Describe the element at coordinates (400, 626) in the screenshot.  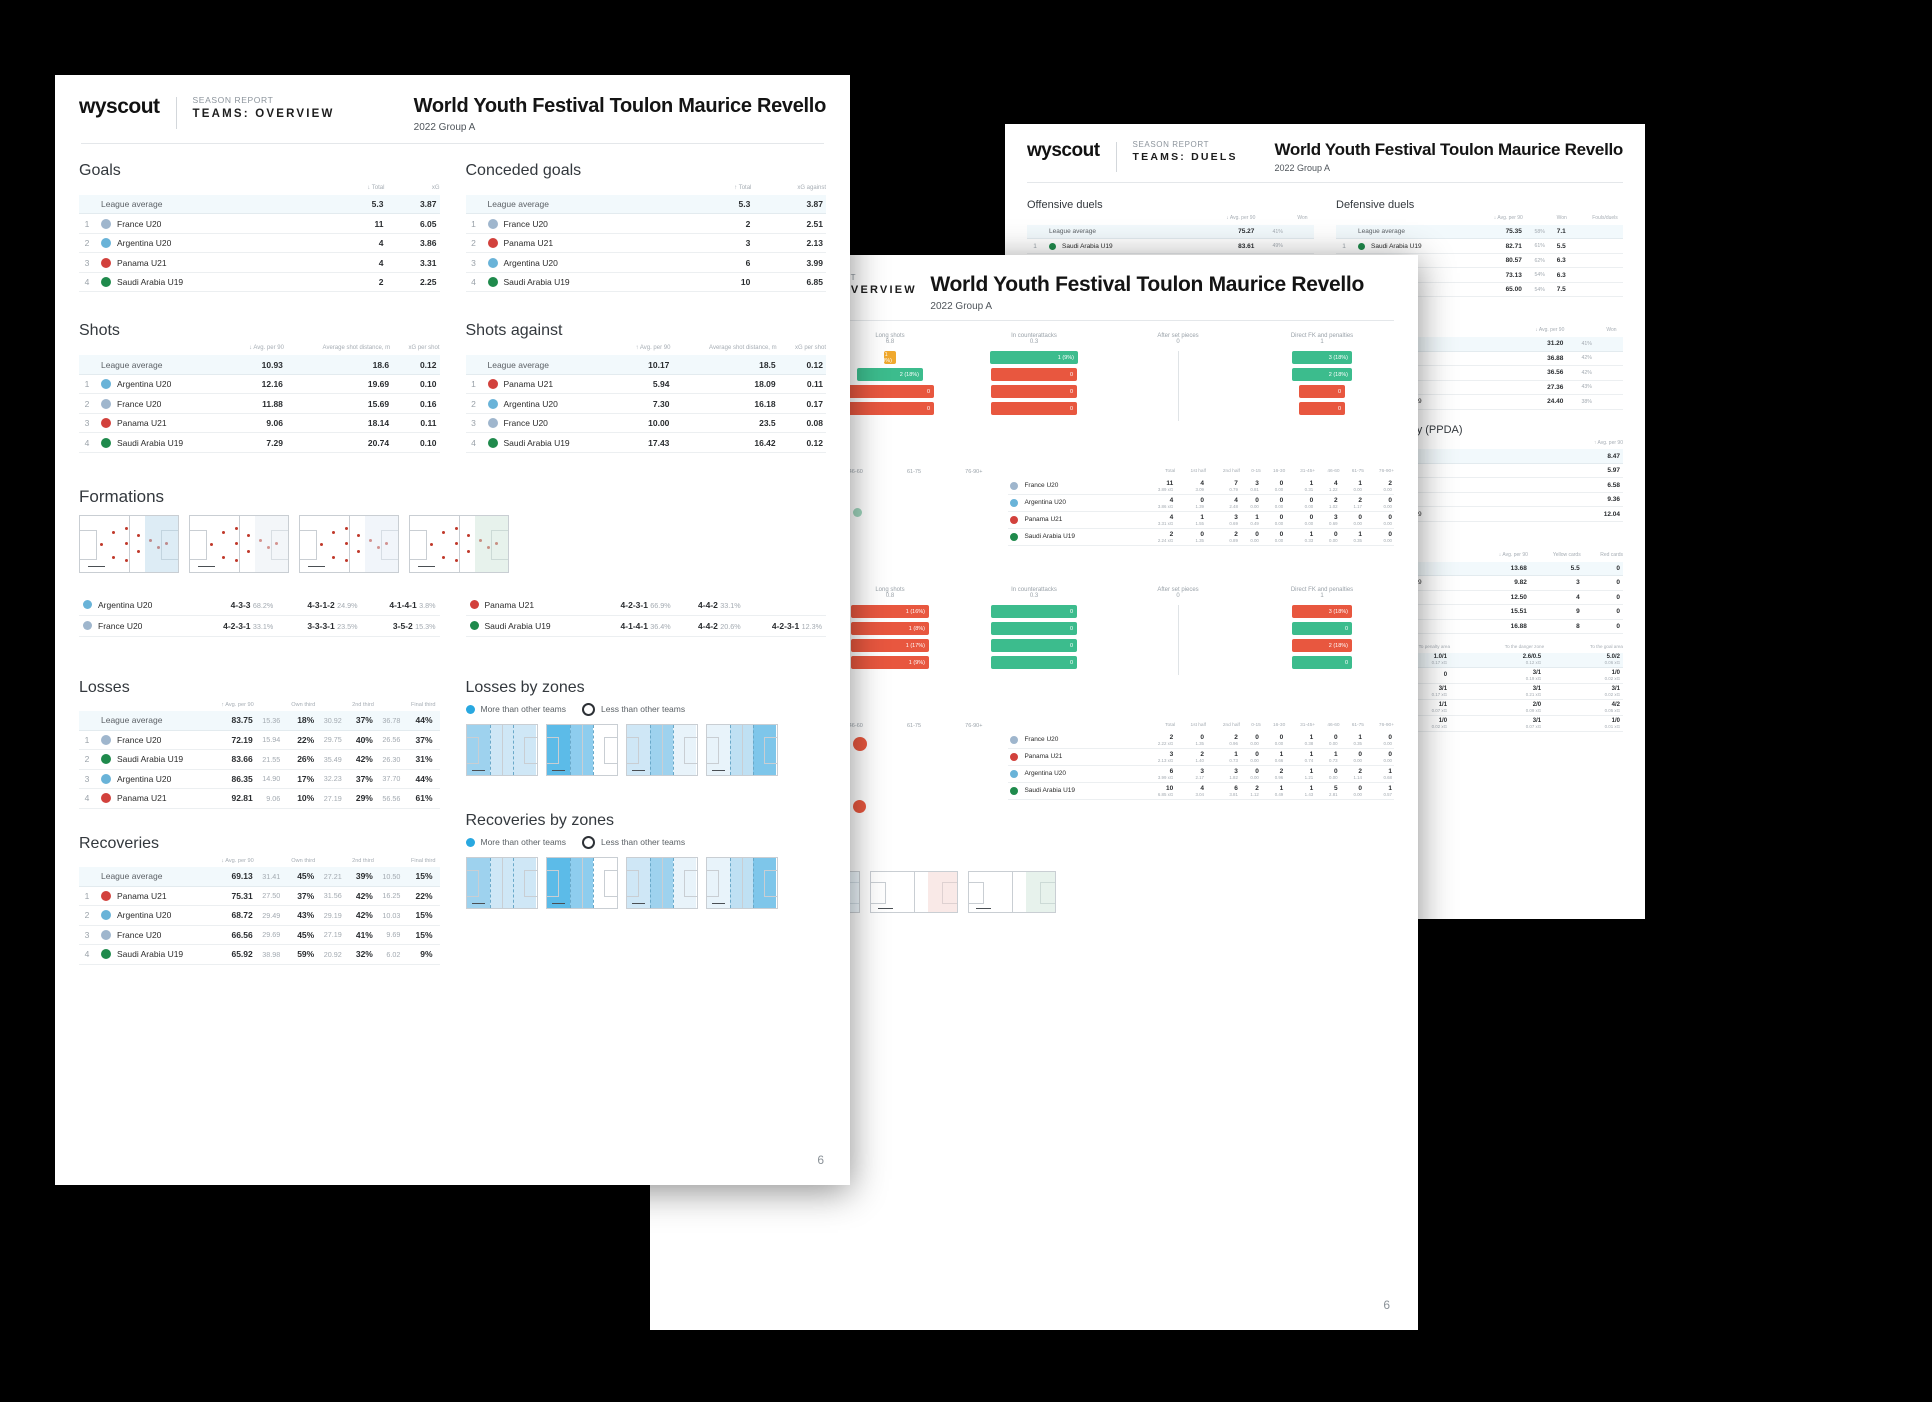
I see `formation-cell: 3-5-2 15.3%` at that location.